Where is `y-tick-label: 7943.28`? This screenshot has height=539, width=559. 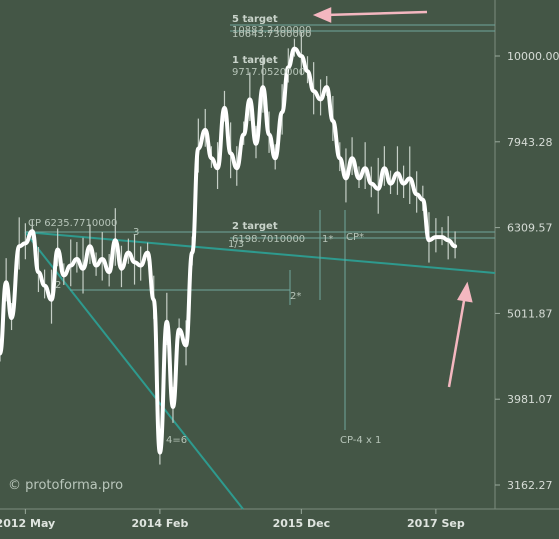
y-tick-label: 7943.28 is located at coordinates (530, 142).